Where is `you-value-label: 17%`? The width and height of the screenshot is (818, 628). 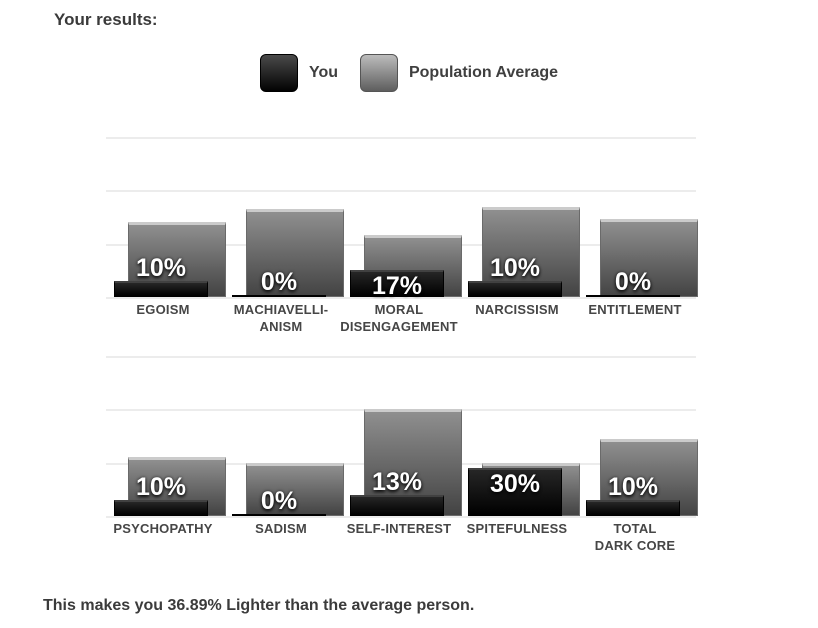
you-value-label: 17% is located at coordinates (397, 286).